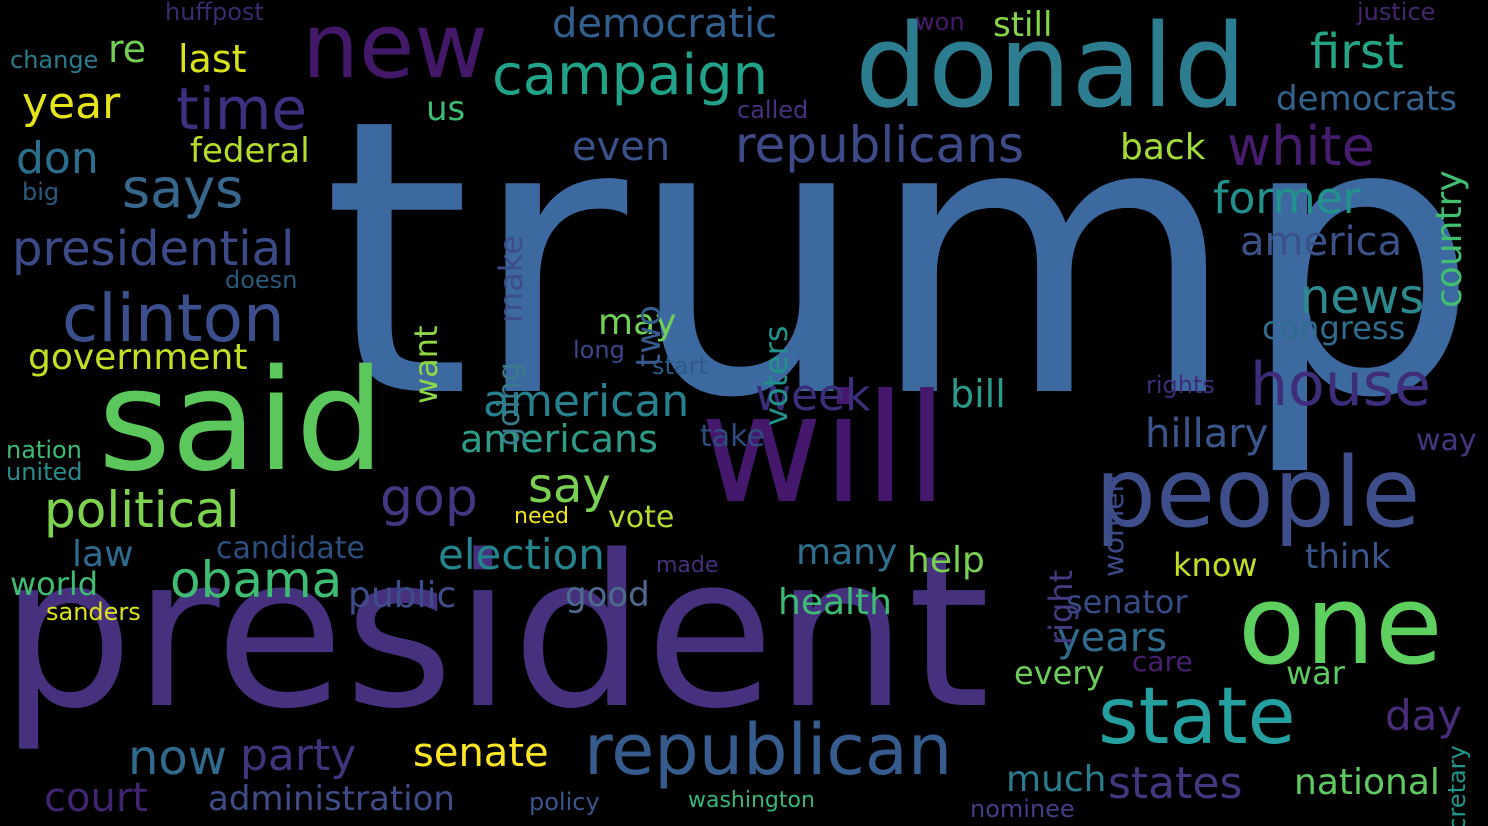 The image size is (1488, 826). Describe the element at coordinates (776, 375) in the screenshot. I see `word-voters: voters` at that location.